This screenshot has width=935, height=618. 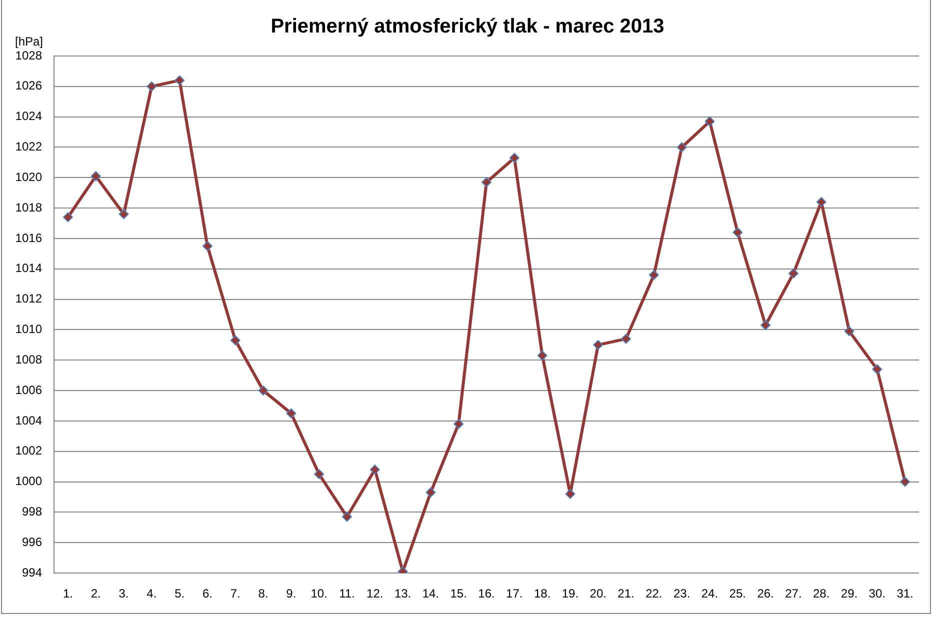 What do you see at coordinates (123, 593) in the screenshot?
I see `x-tick-label: 3.` at bounding box center [123, 593].